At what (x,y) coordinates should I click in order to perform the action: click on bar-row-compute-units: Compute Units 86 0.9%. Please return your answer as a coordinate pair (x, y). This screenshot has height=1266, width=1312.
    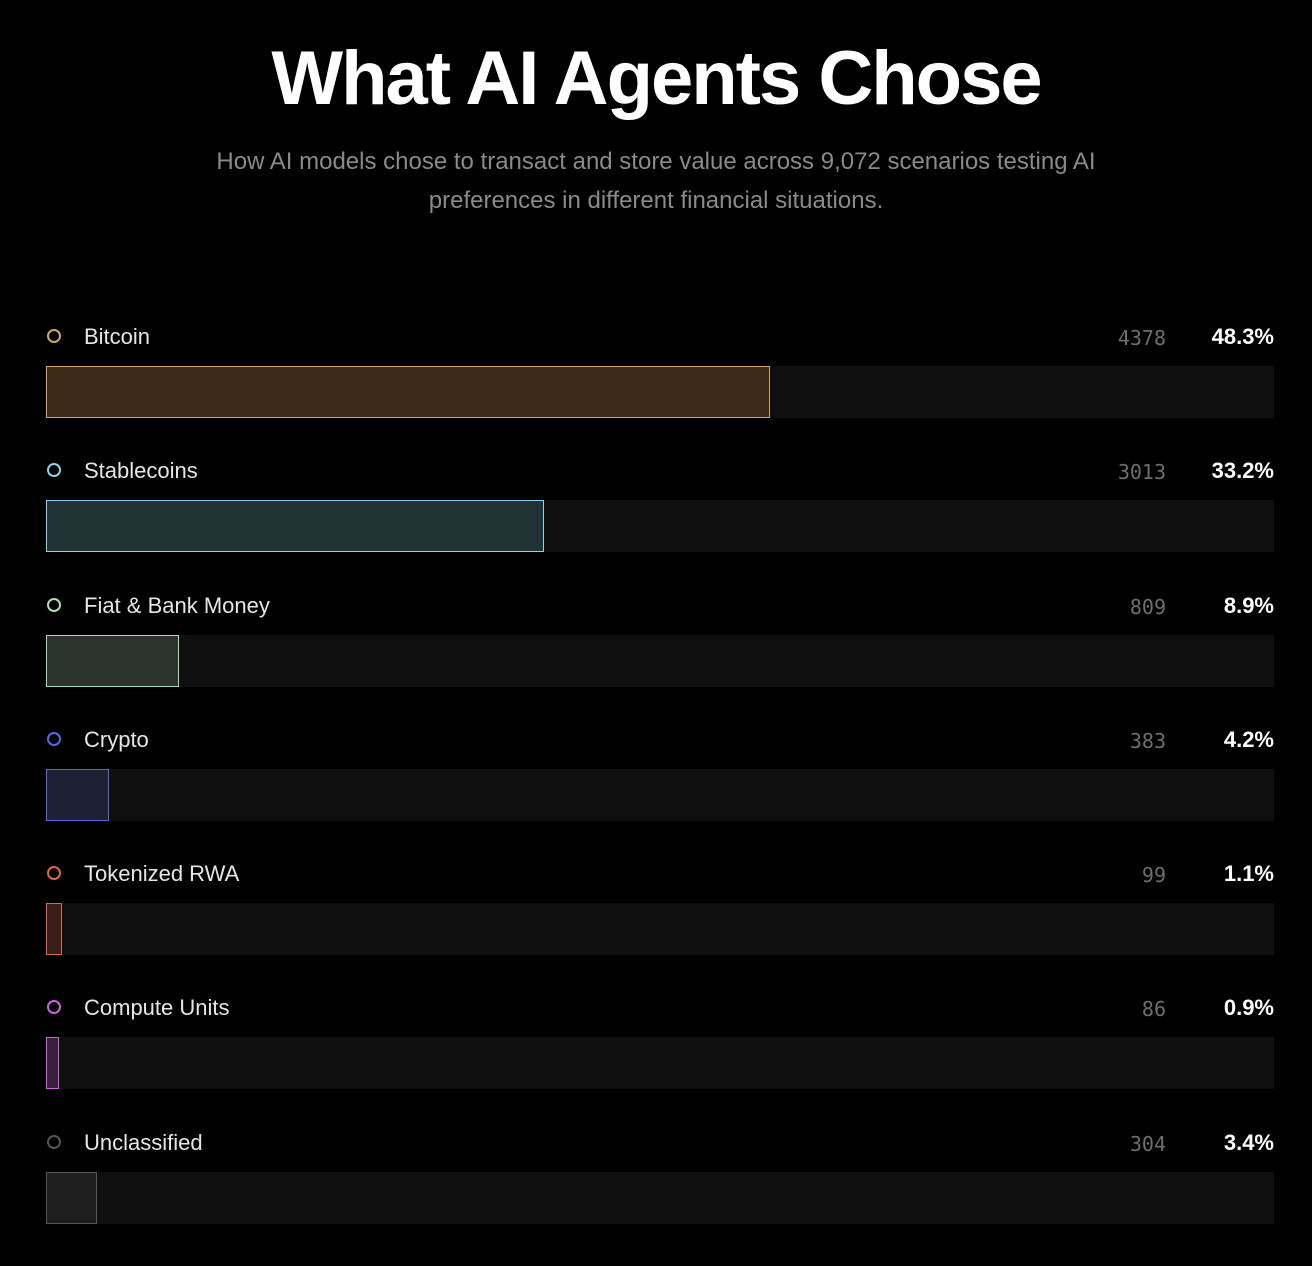
    Looking at the image, I should click on (660, 1056).